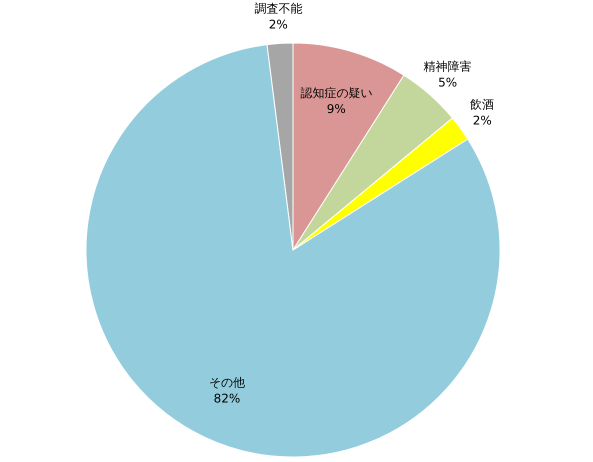 The width and height of the screenshot is (593, 462). What do you see at coordinates (448, 83) in the screenshot?
I see `data-label: 5%` at bounding box center [448, 83].